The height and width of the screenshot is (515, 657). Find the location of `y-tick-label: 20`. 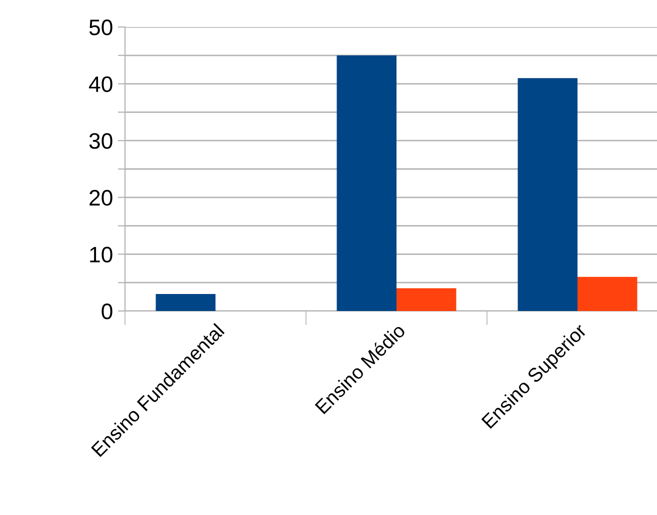

y-tick-label: 20 is located at coordinates (101, 198).